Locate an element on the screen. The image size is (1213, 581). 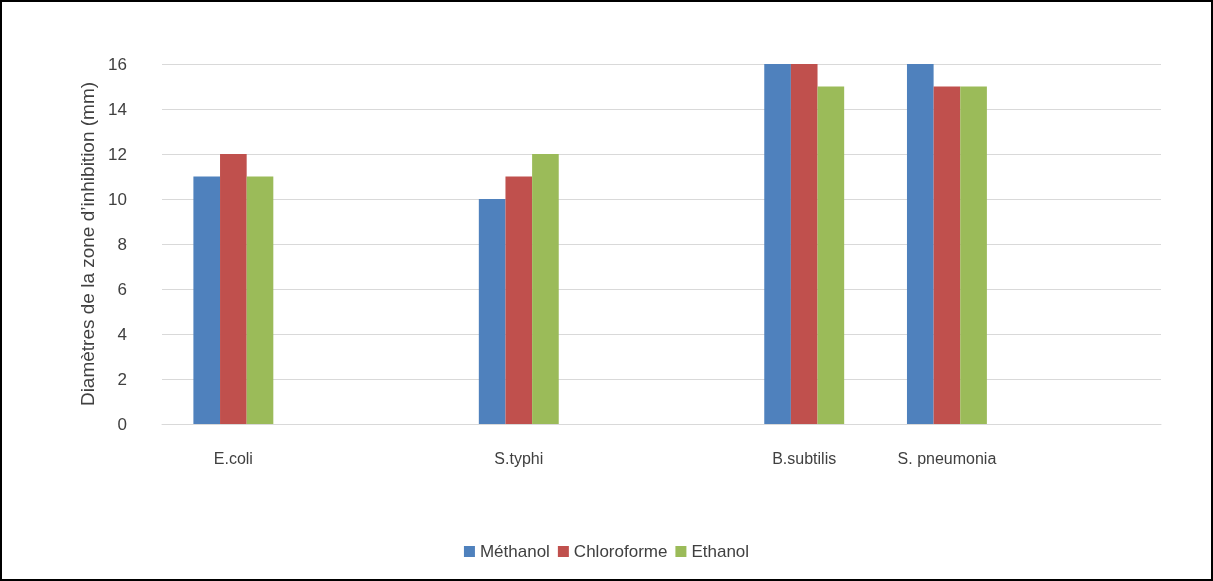
y-tick-label: 2 is located at coordinates (122, 379).